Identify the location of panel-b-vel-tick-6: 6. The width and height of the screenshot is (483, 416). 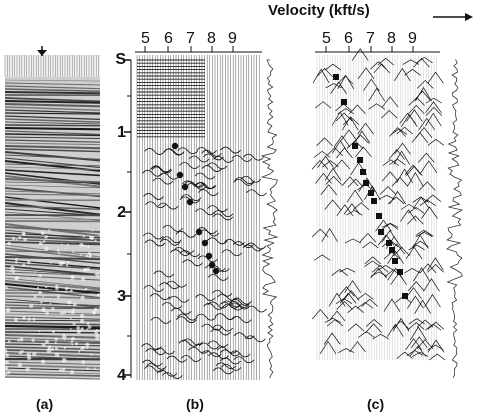
(168, 38).